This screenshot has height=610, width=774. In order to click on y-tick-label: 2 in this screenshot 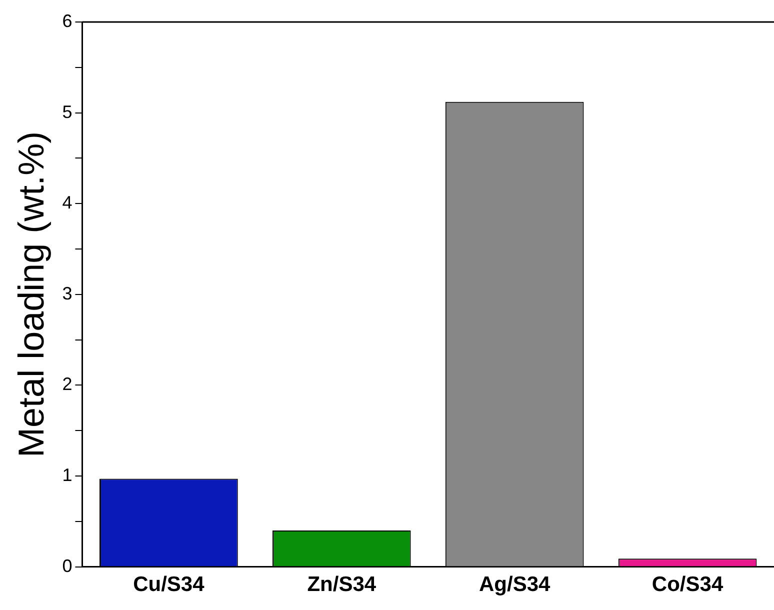, I will do `click(67, 384)`.